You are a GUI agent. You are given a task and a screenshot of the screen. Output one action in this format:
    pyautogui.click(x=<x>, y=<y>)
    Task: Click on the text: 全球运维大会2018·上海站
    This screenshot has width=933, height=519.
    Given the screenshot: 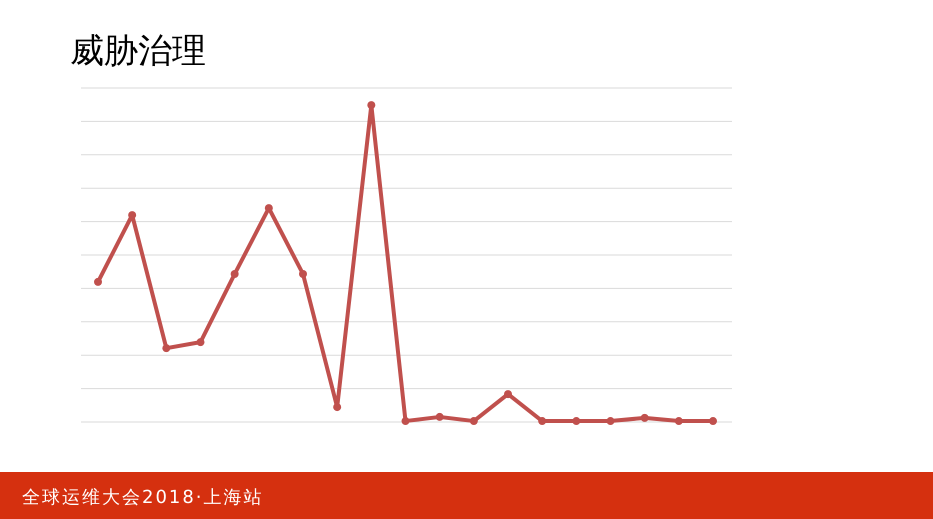 What is the action you would take?
    pyautogui.click(x=143, y=497)
    